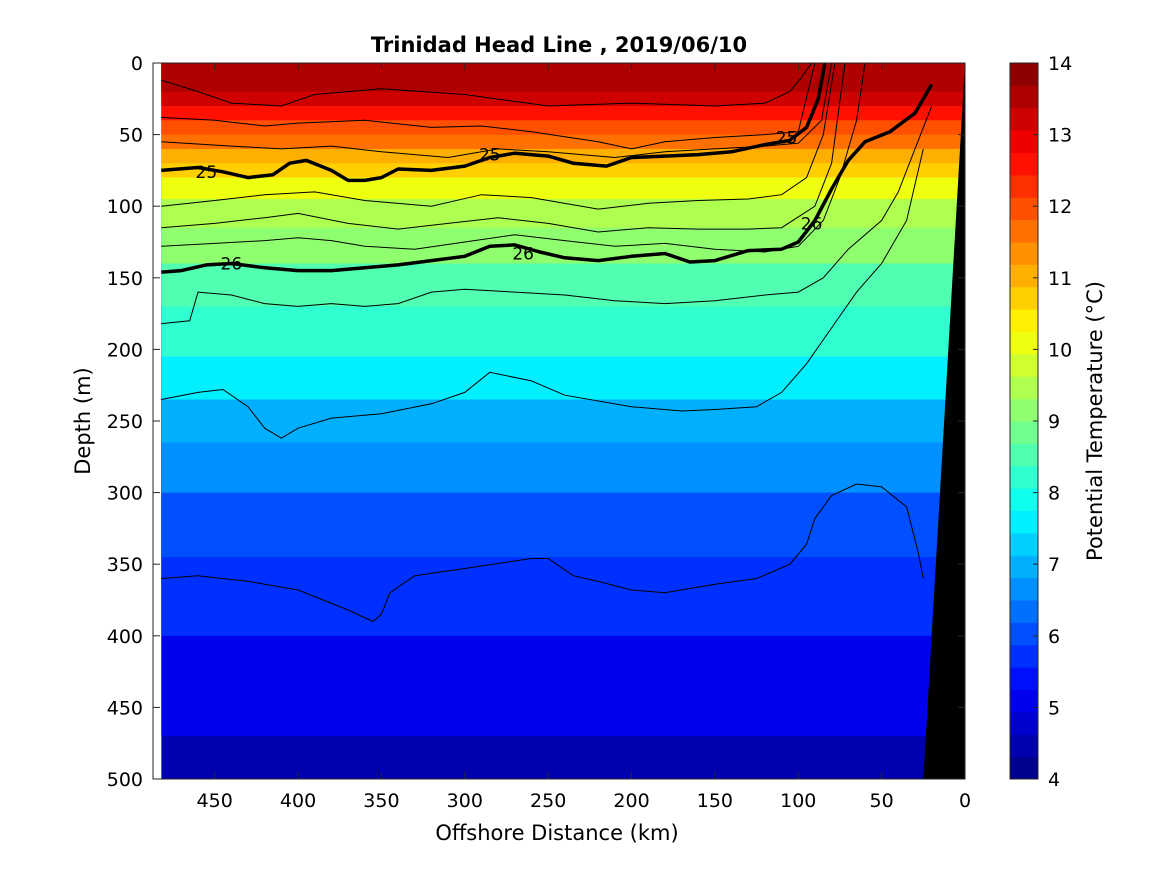 The width and height of the screenshot is (1167, 875). Describe the element at coordinates (1054, 708) in the screenshot. I see `colorbar-tick-label: 5` at that location.